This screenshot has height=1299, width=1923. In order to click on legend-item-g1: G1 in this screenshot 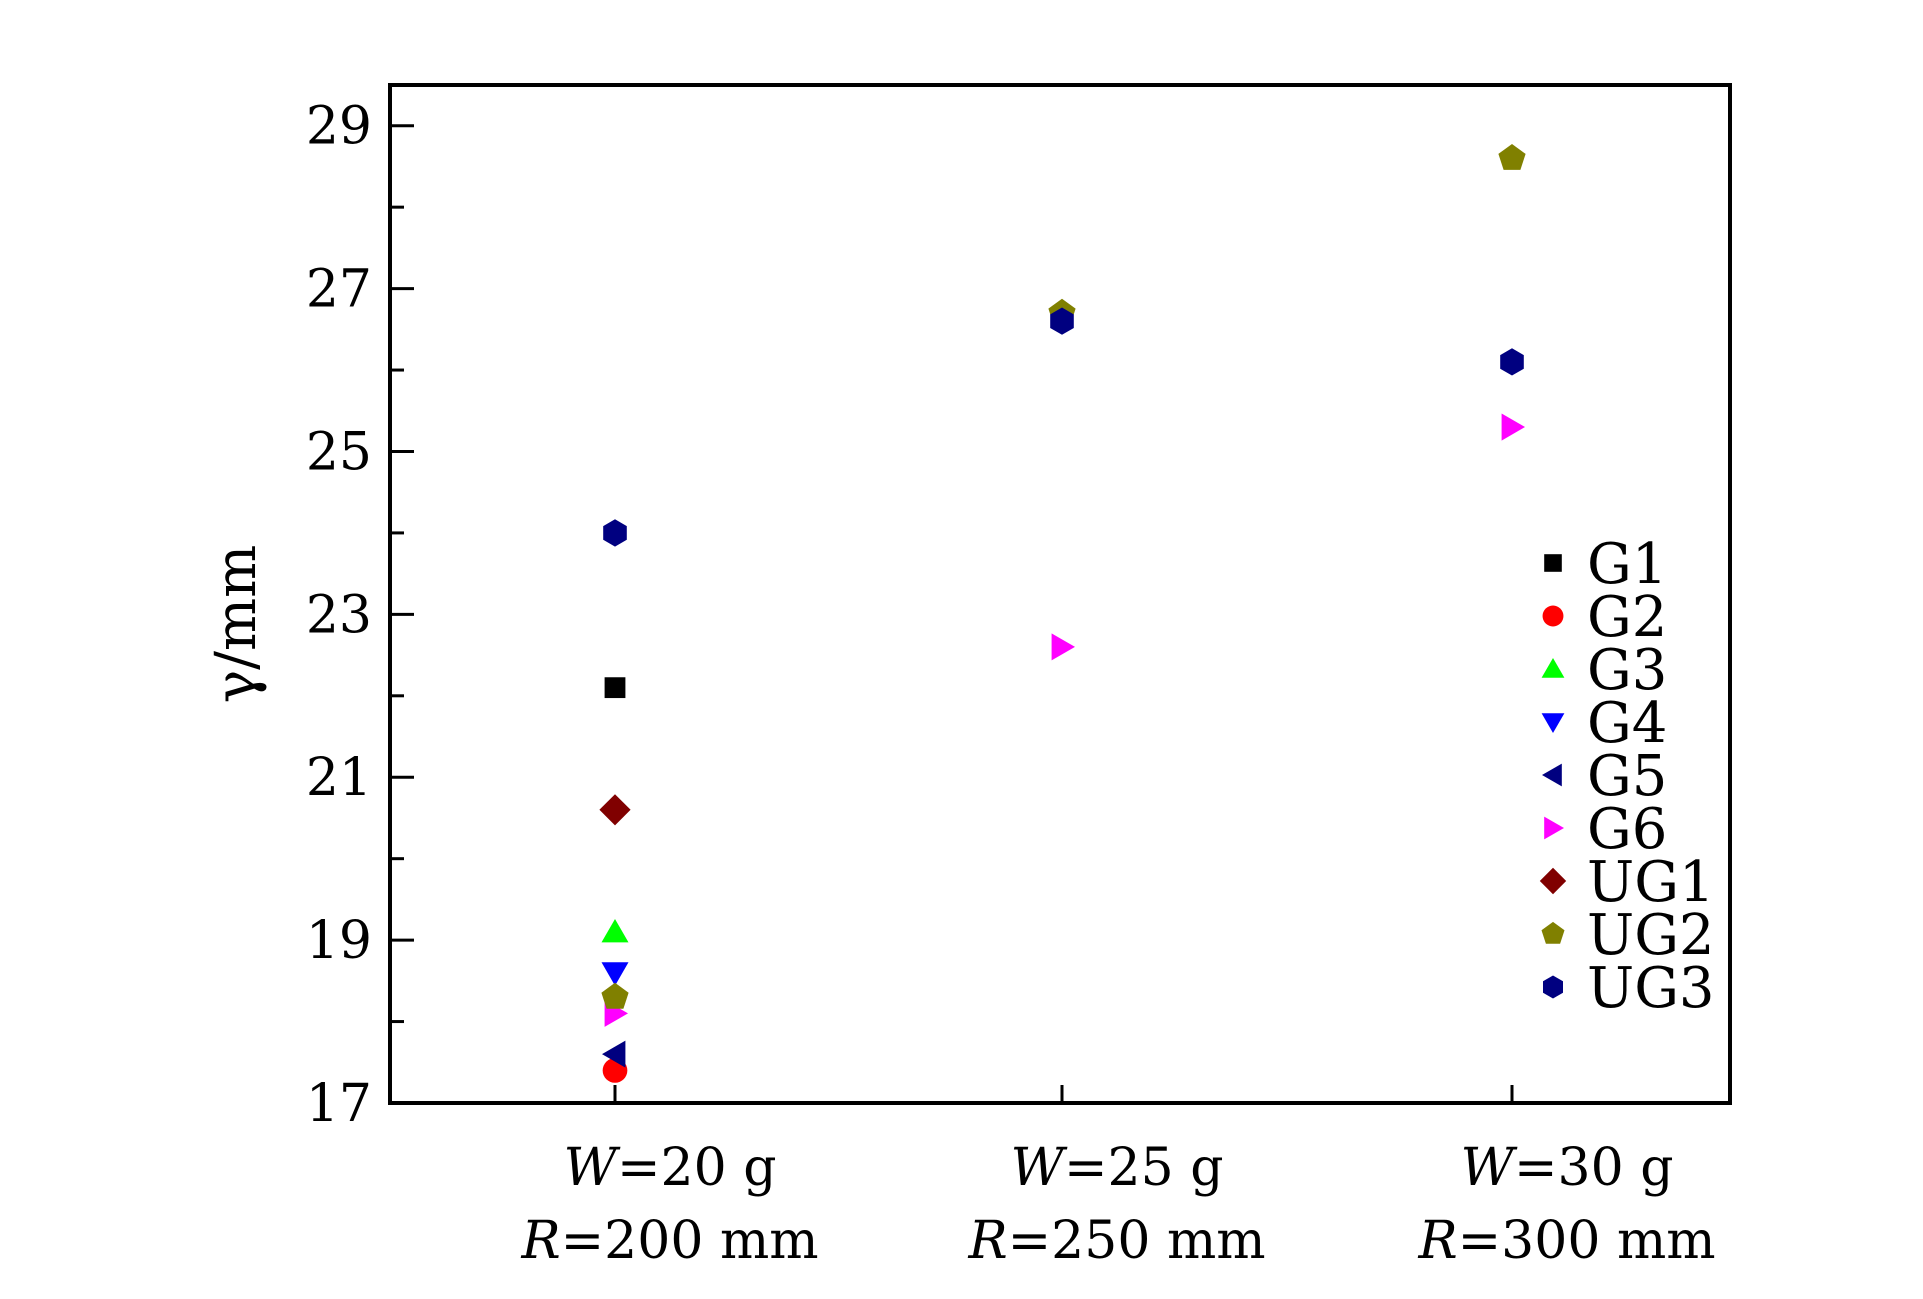, I will do `click(1605, 564)`.